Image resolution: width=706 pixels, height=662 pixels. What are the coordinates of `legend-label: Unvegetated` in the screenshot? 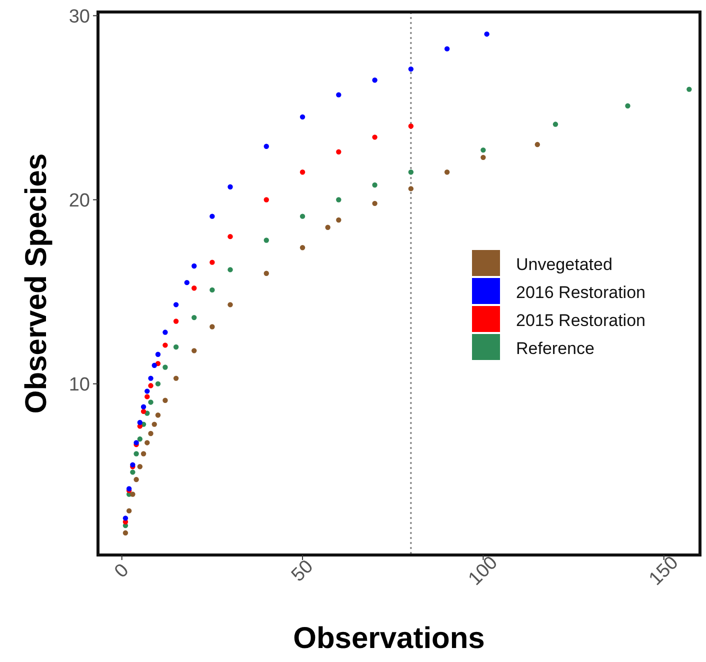 It's located at (564, 264).